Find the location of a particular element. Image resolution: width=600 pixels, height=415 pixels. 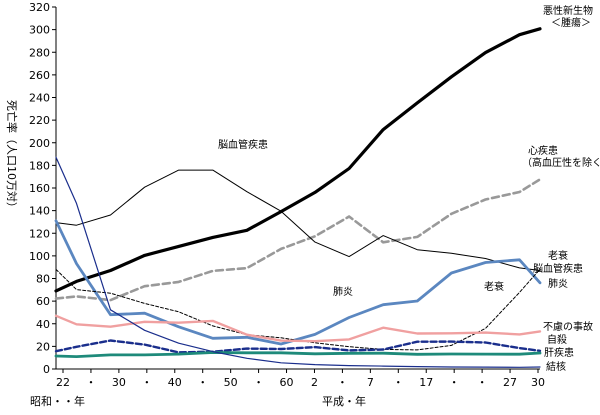

y-tick-label: 60 is located at coordinates (43, 301).